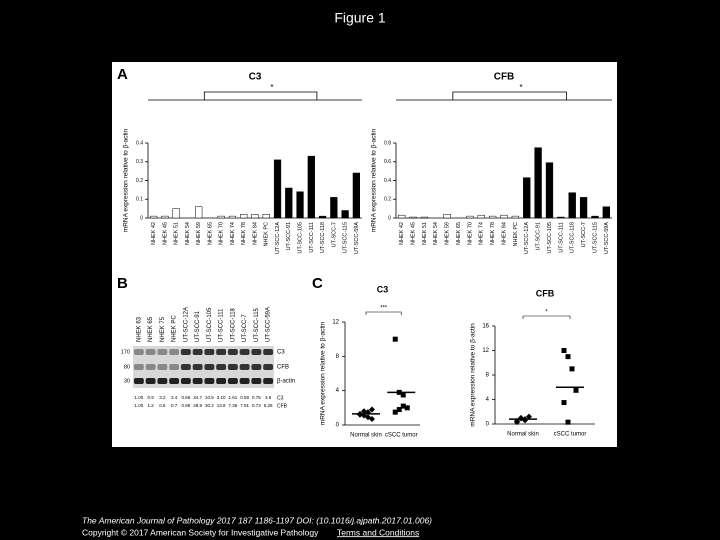 The height and width of the screenshot is (540, 720). Describe the element at coordinates (470, 233) in the screenshot. I see `x-tick-label: NHEK 70` at that location.